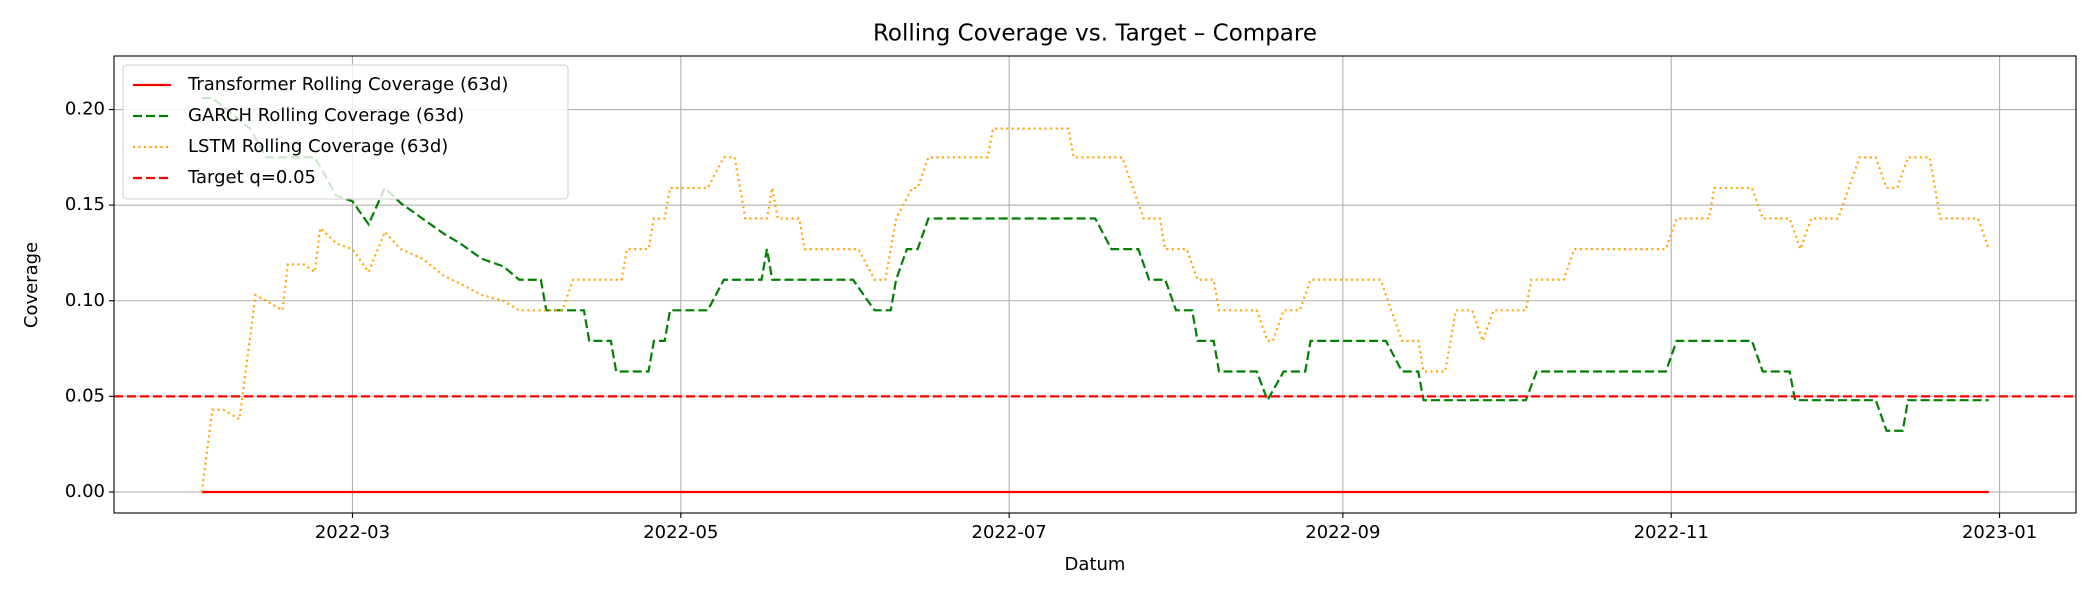 The image size is (2100, 600). I want to click on y-tick-label: 0.00, so click(85, 491).